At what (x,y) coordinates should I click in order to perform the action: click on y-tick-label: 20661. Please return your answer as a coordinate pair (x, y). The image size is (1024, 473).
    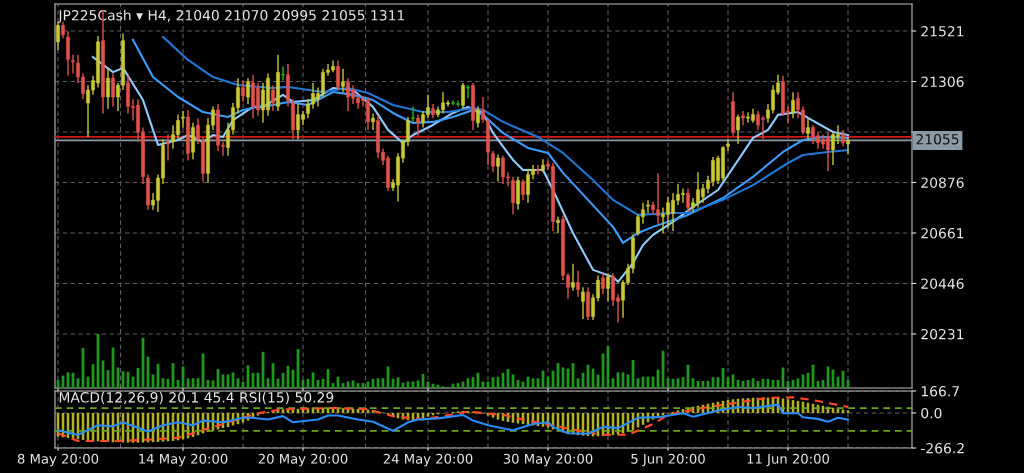
    Looking at the image, I should click on (942, 233).